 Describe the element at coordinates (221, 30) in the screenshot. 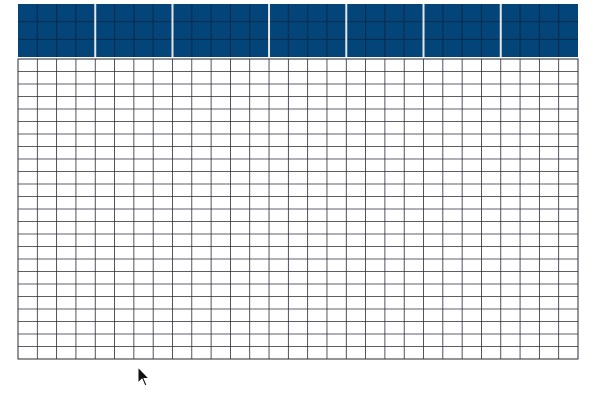

I see `header-band` at that location.